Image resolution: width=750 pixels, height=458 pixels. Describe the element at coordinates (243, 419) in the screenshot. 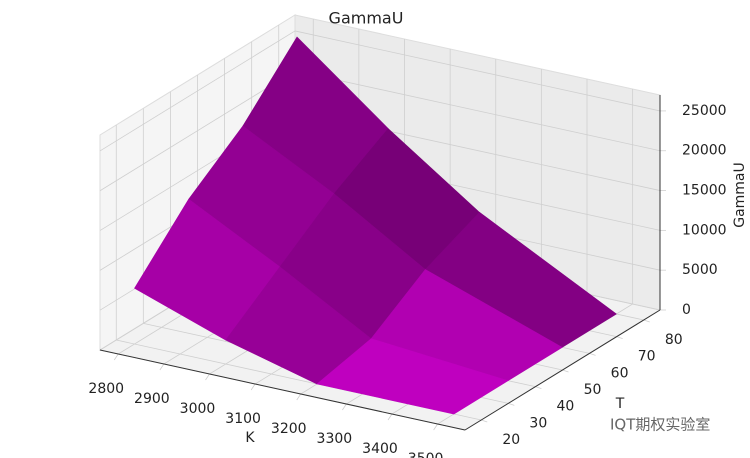

I see `x-tick-label: 3100` at that location.